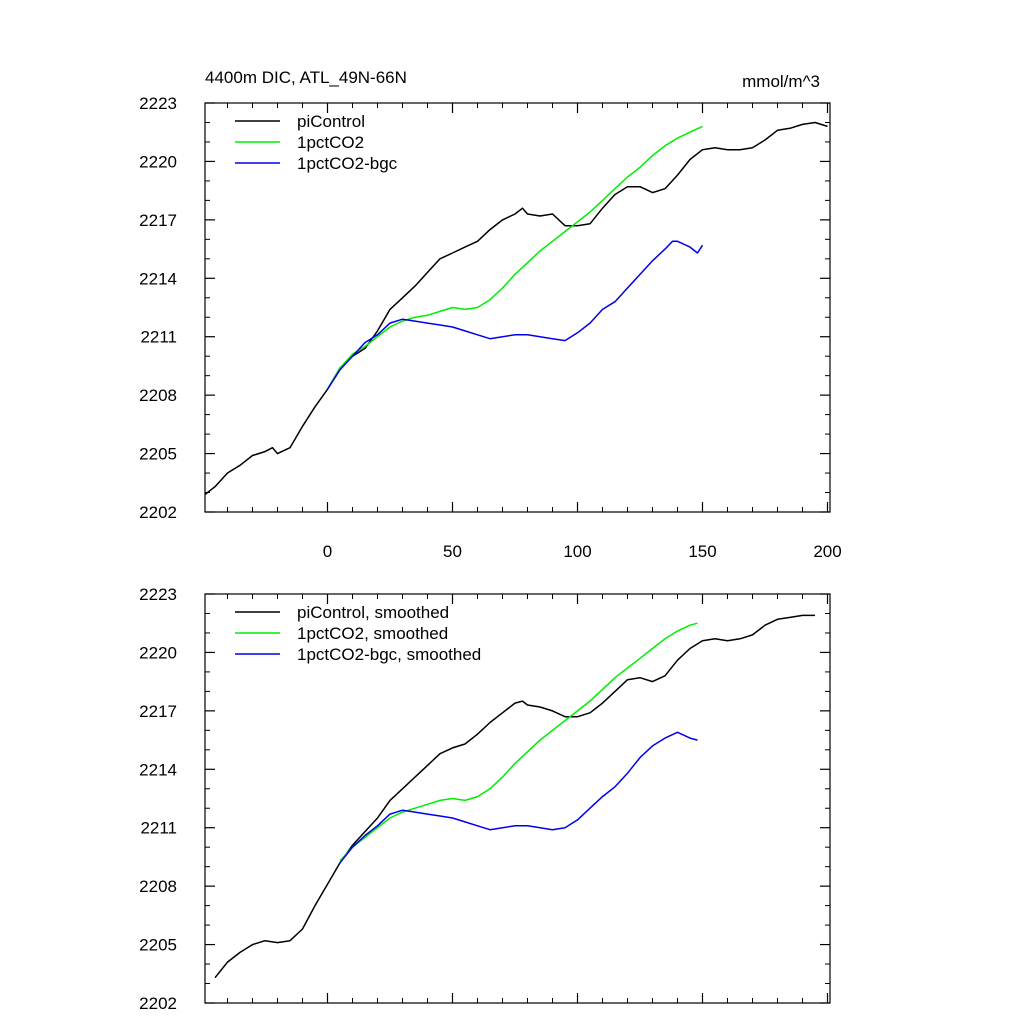 Image resolution: width=1024 pixels, height=1024 pixels. I want to click on legend-label: 1pctCO2, smoothed, so click(372, 633).